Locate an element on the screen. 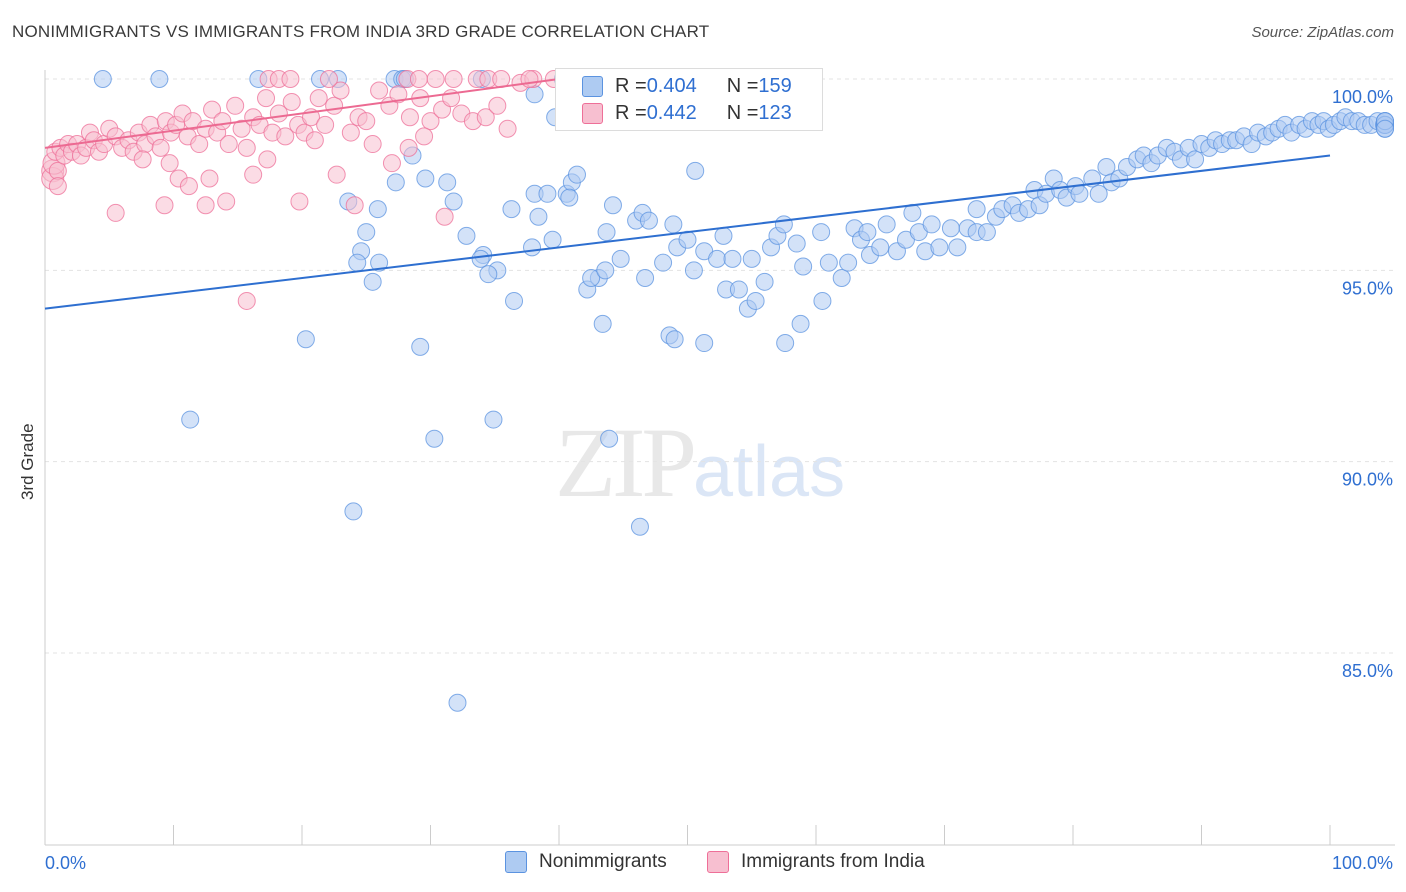 This screenshot has width=1406, height=892. source-label: Source: ZipAtlas.com is located at coordinates (1322, 32).